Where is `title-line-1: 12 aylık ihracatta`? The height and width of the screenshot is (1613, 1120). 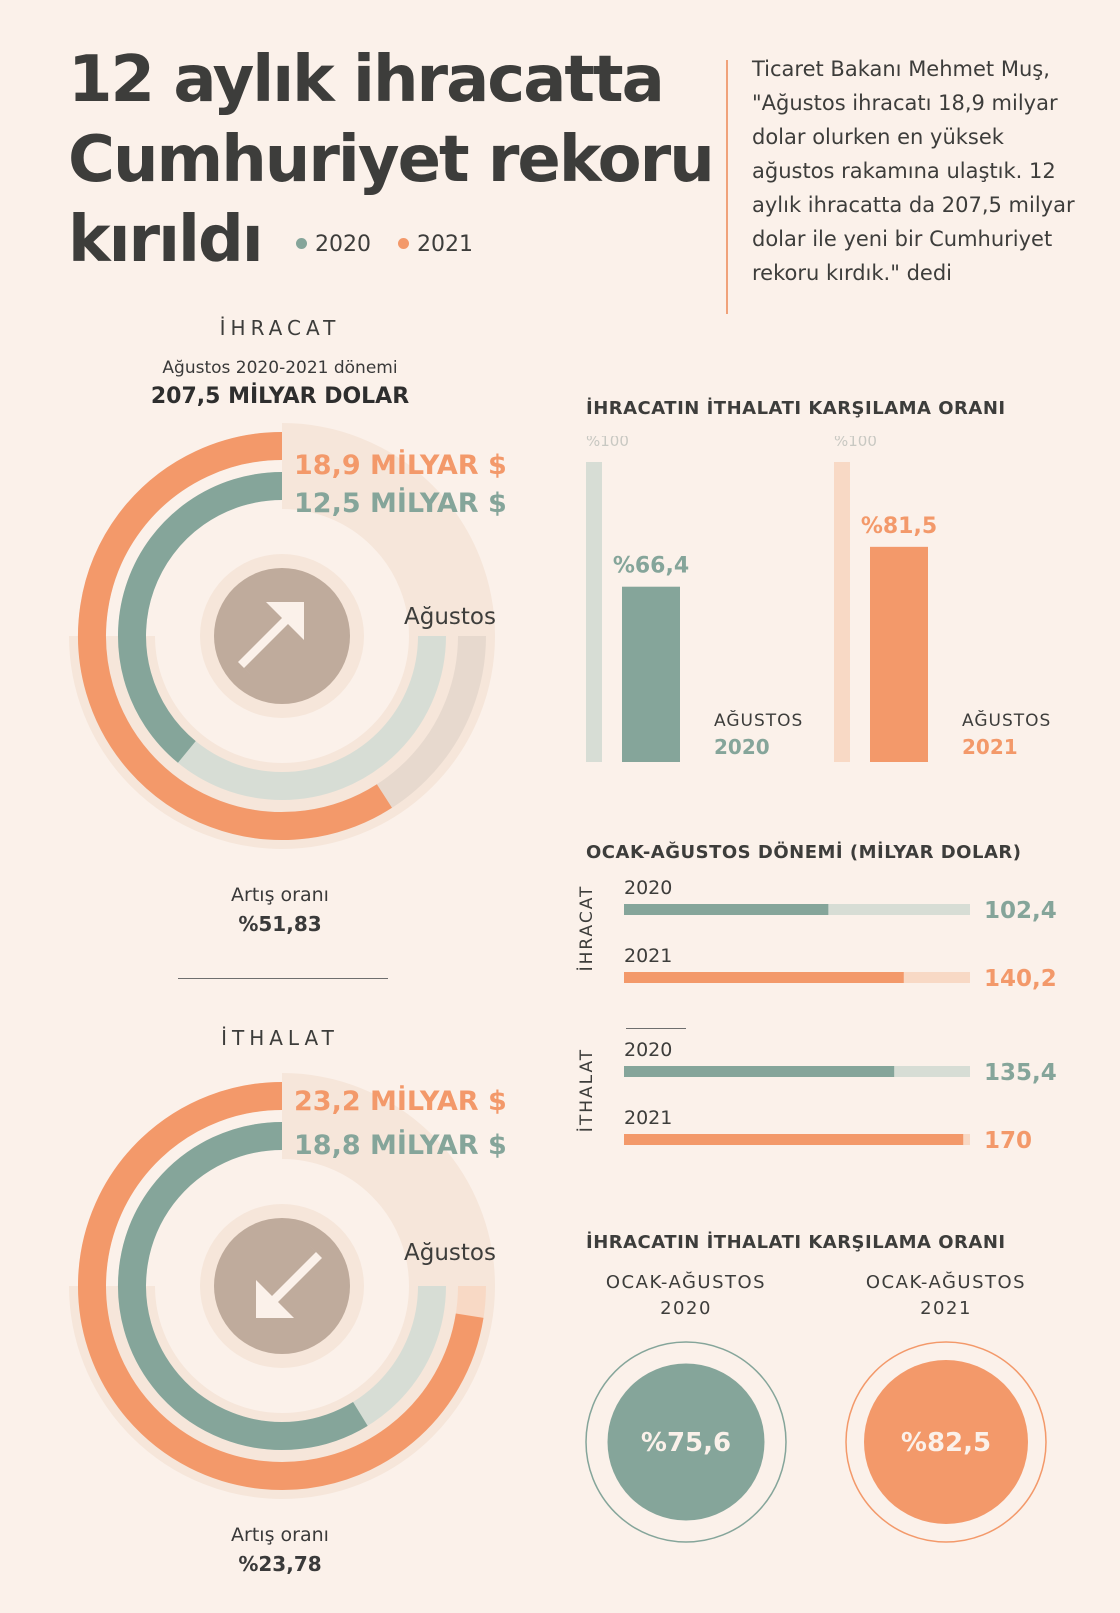
title-line-1: 12 aylık ihracatta is located at coordinates (366, 80).